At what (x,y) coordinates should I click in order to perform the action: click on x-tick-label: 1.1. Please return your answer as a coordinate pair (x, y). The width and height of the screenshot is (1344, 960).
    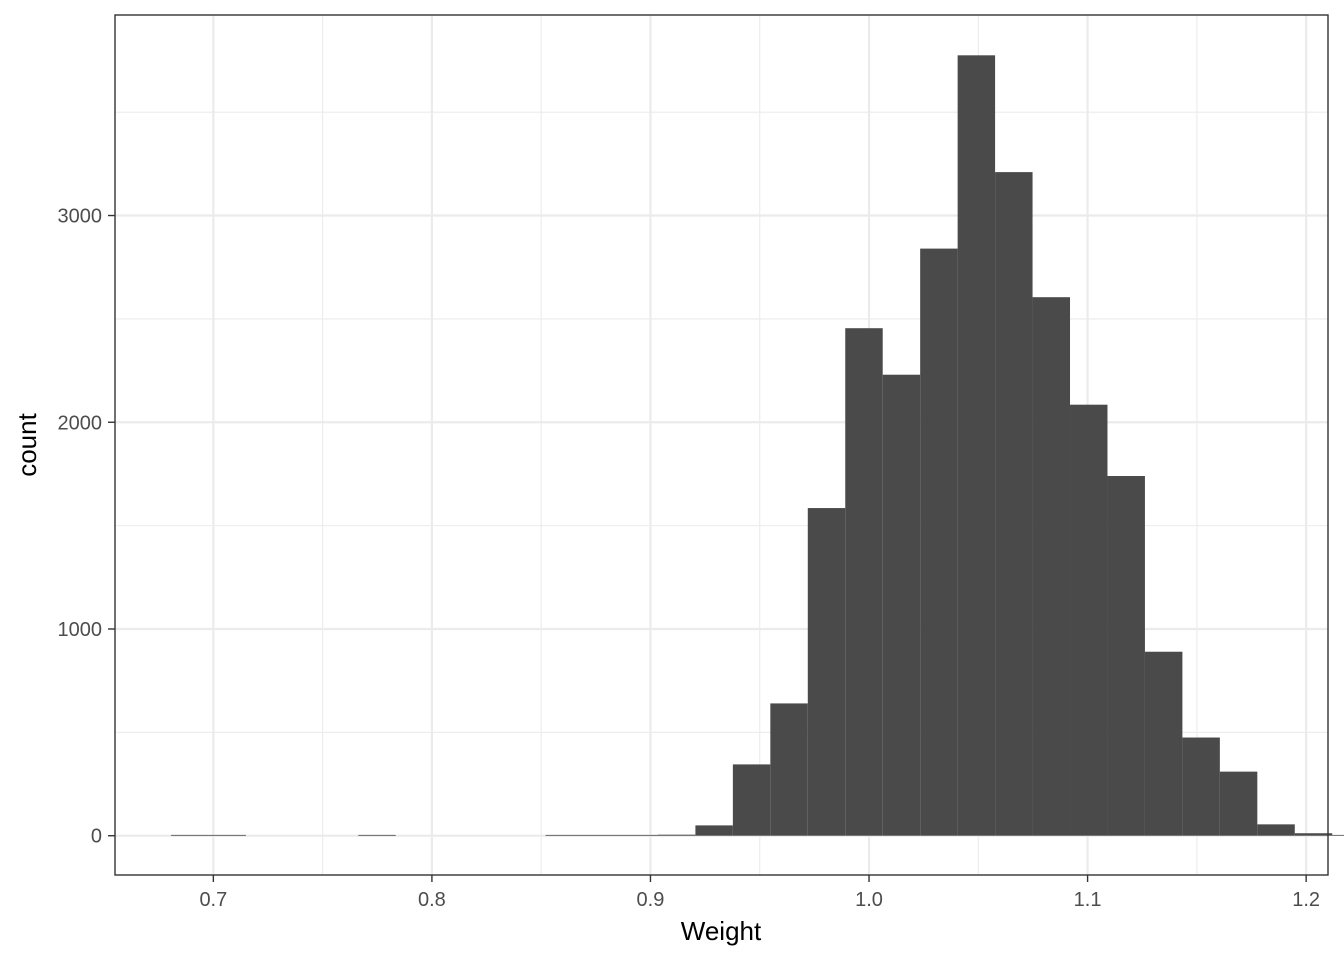
    Looking at the image, I should click on (1088, 900).